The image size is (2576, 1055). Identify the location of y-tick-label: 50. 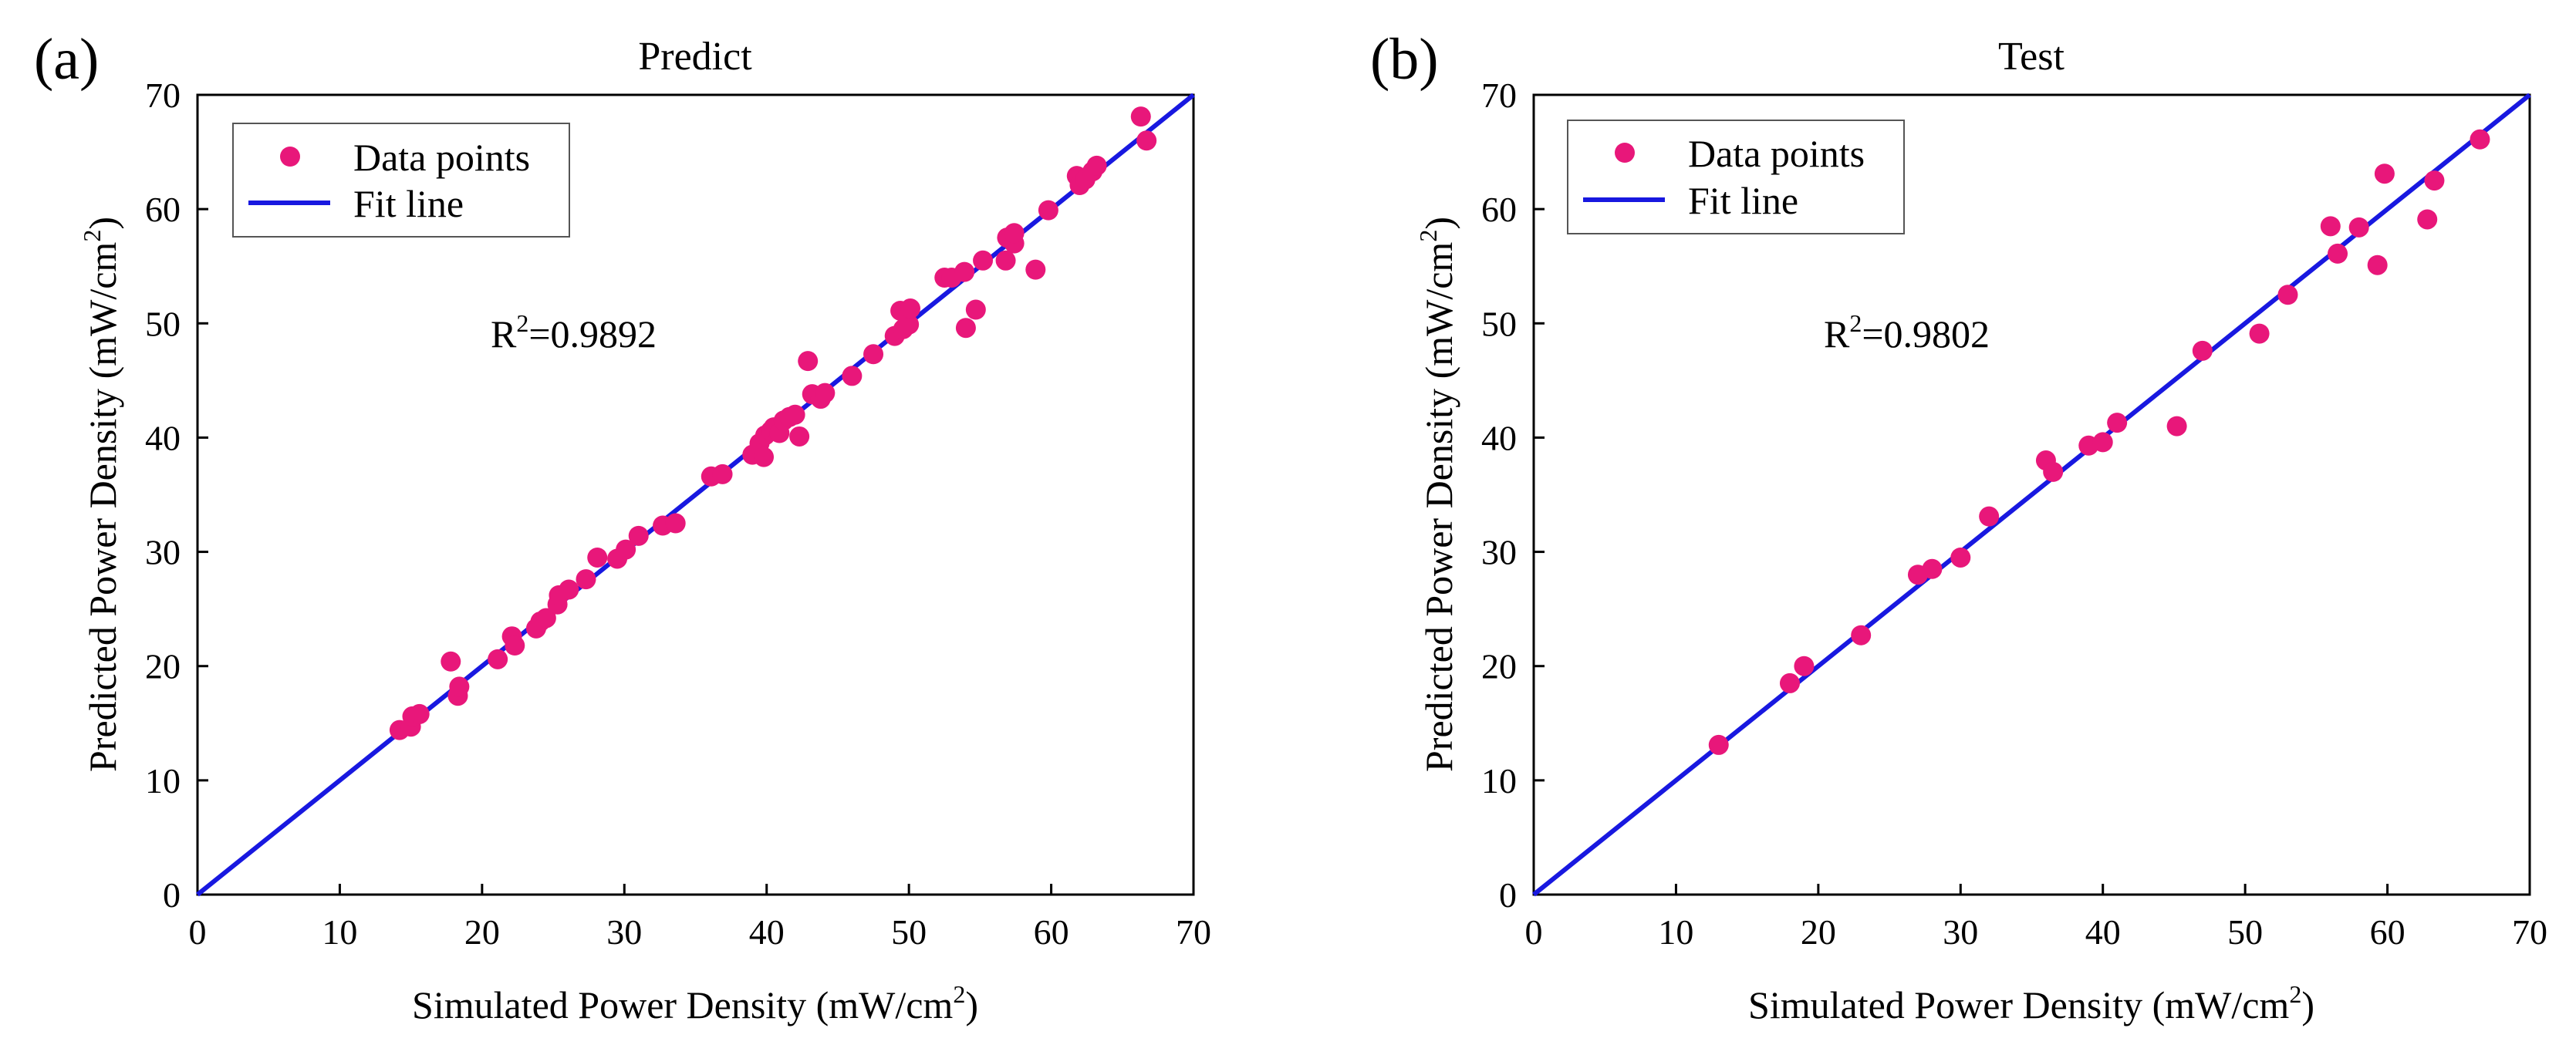
(1499, 323).